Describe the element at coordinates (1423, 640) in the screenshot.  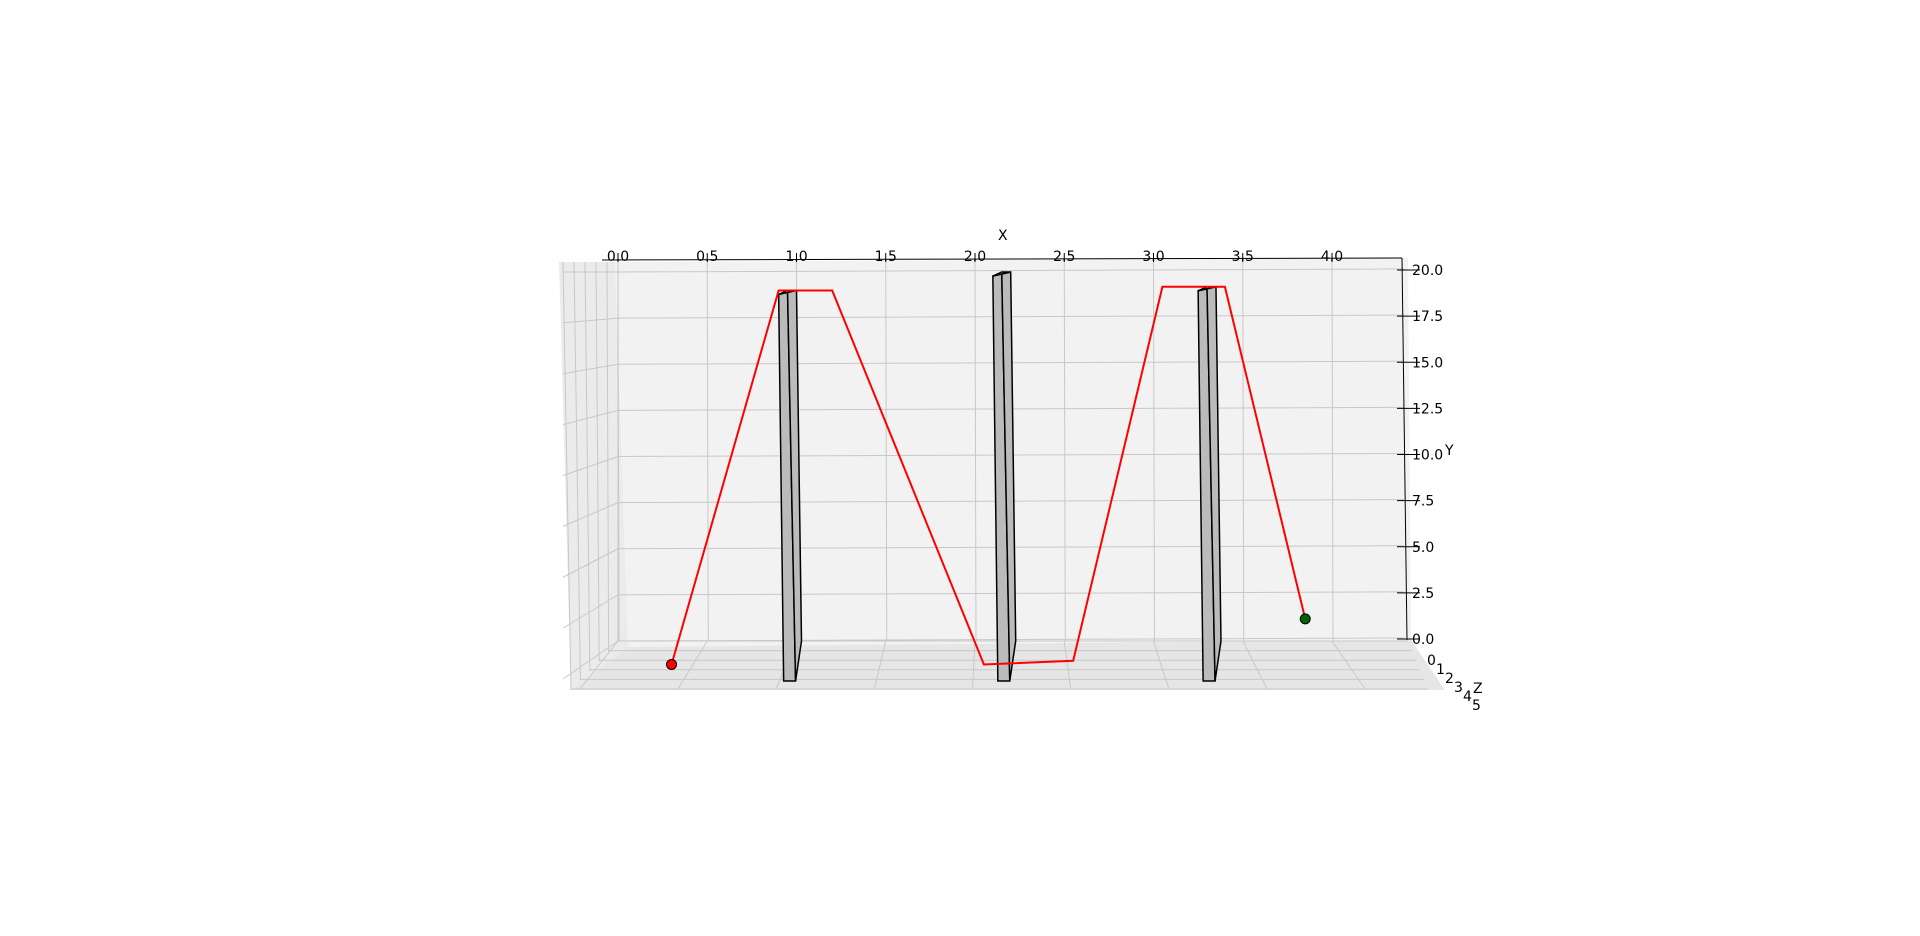
I see `y-tick-label: 0.0` at that location.